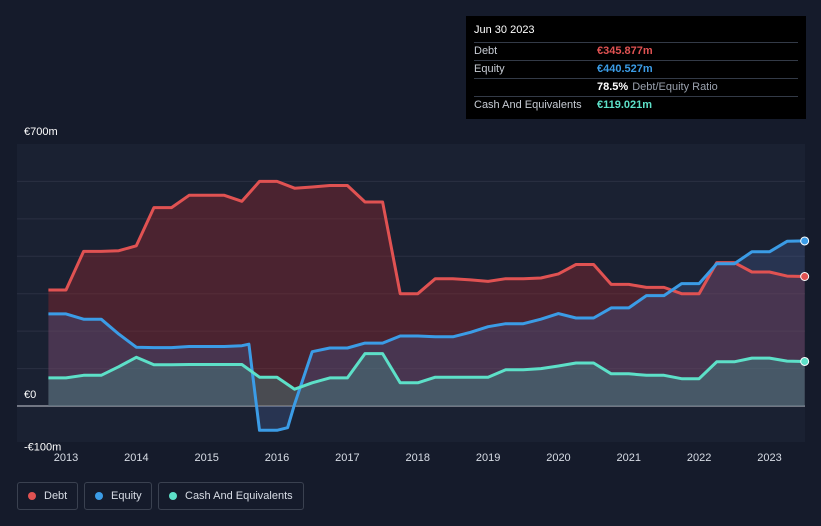 The image size is (821, 526). Describe the element at coordinates (30, 395) in the screenshot. I see `y-tick-label: €0` at that location.